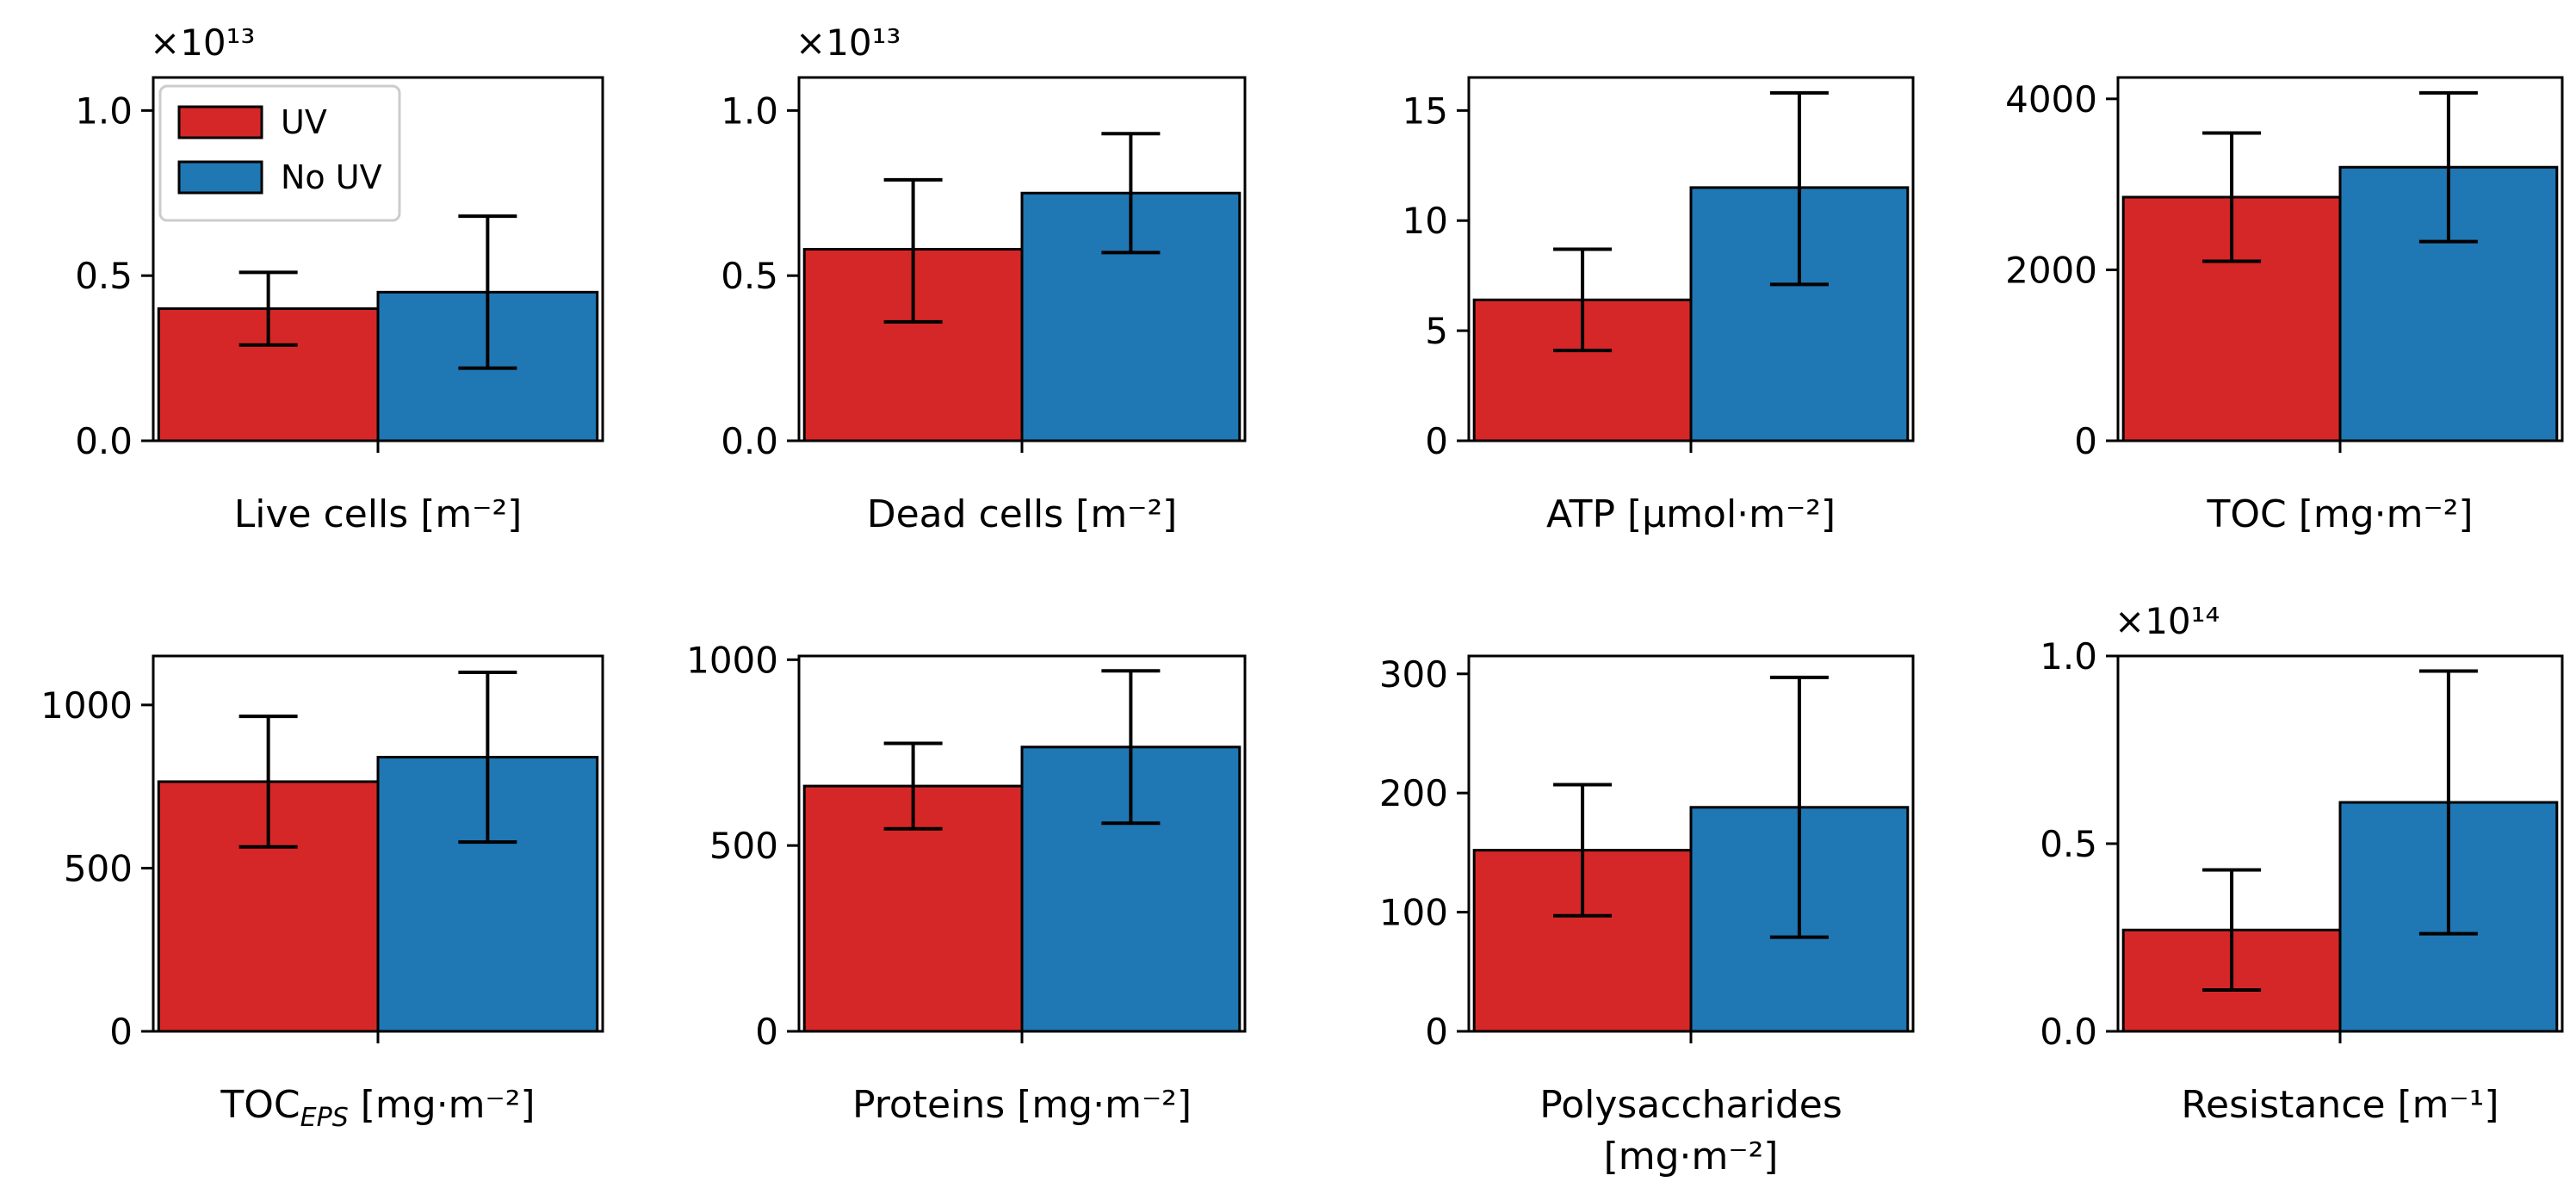  I want to click on chart-5-y-tick-label: 500, so click(98, 868).